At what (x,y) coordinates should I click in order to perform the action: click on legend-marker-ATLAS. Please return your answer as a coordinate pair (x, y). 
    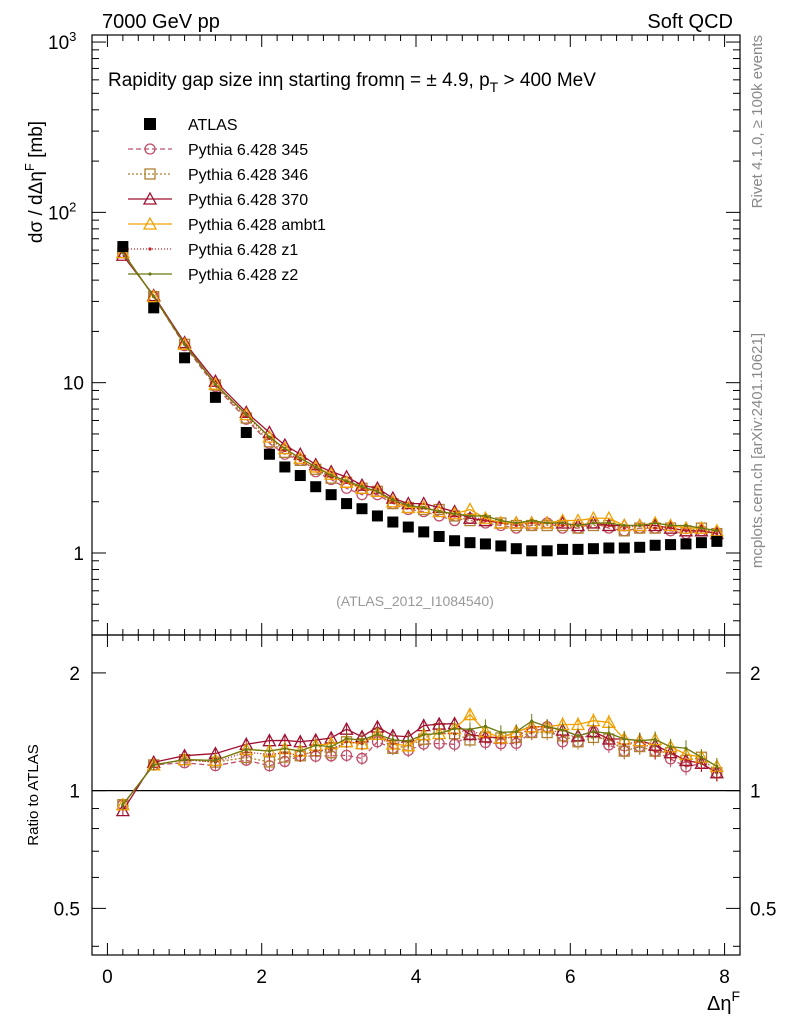
    Looking at the image, I should click on (150, 124).